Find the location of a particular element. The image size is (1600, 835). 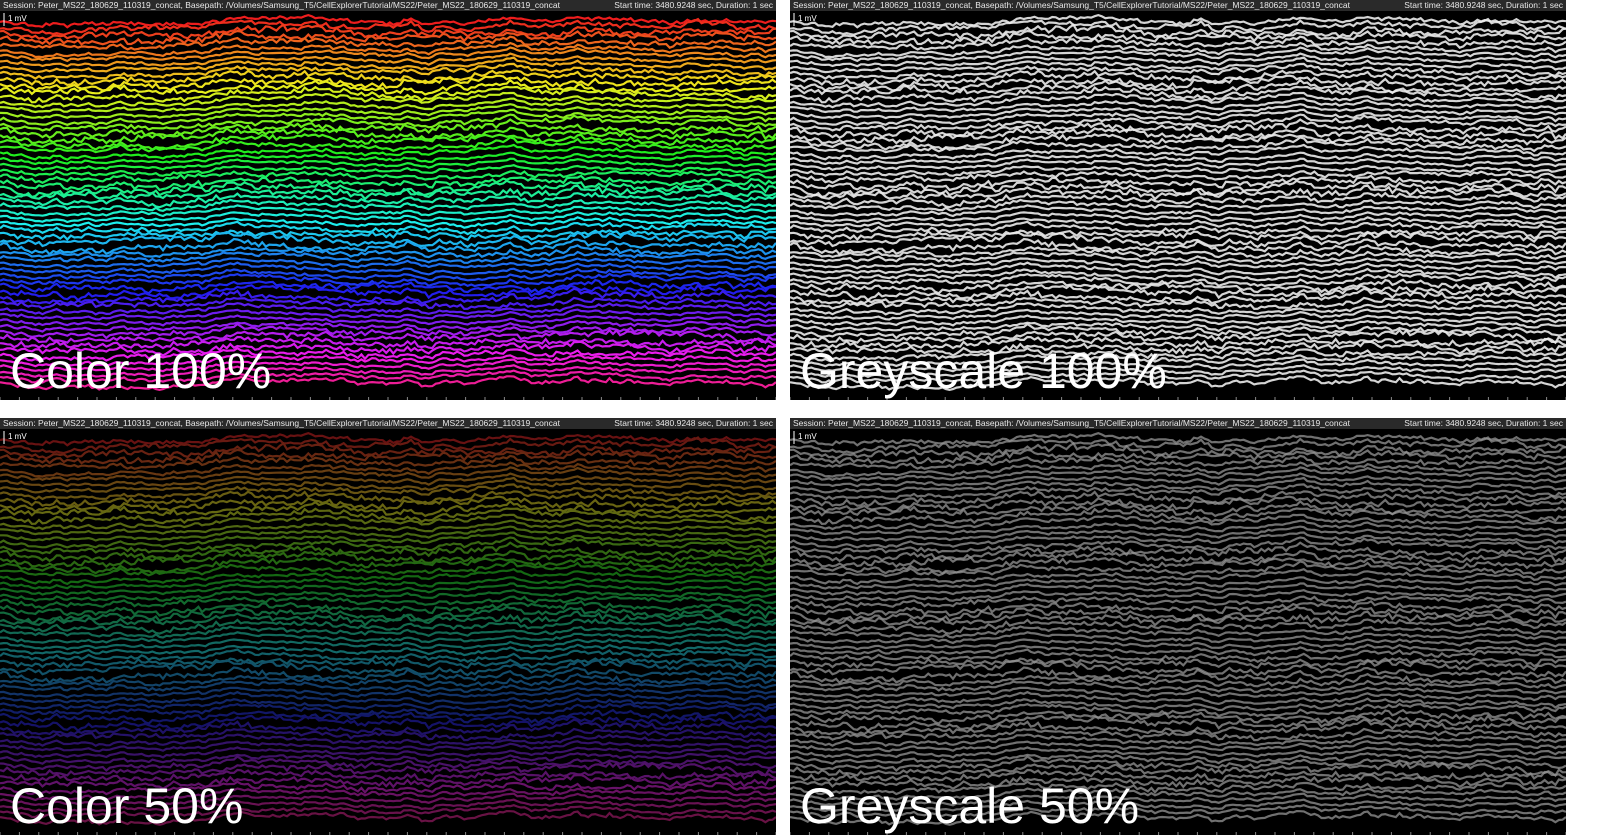

panel-label: Greyscale 100% is located at coordinates (983, 371).